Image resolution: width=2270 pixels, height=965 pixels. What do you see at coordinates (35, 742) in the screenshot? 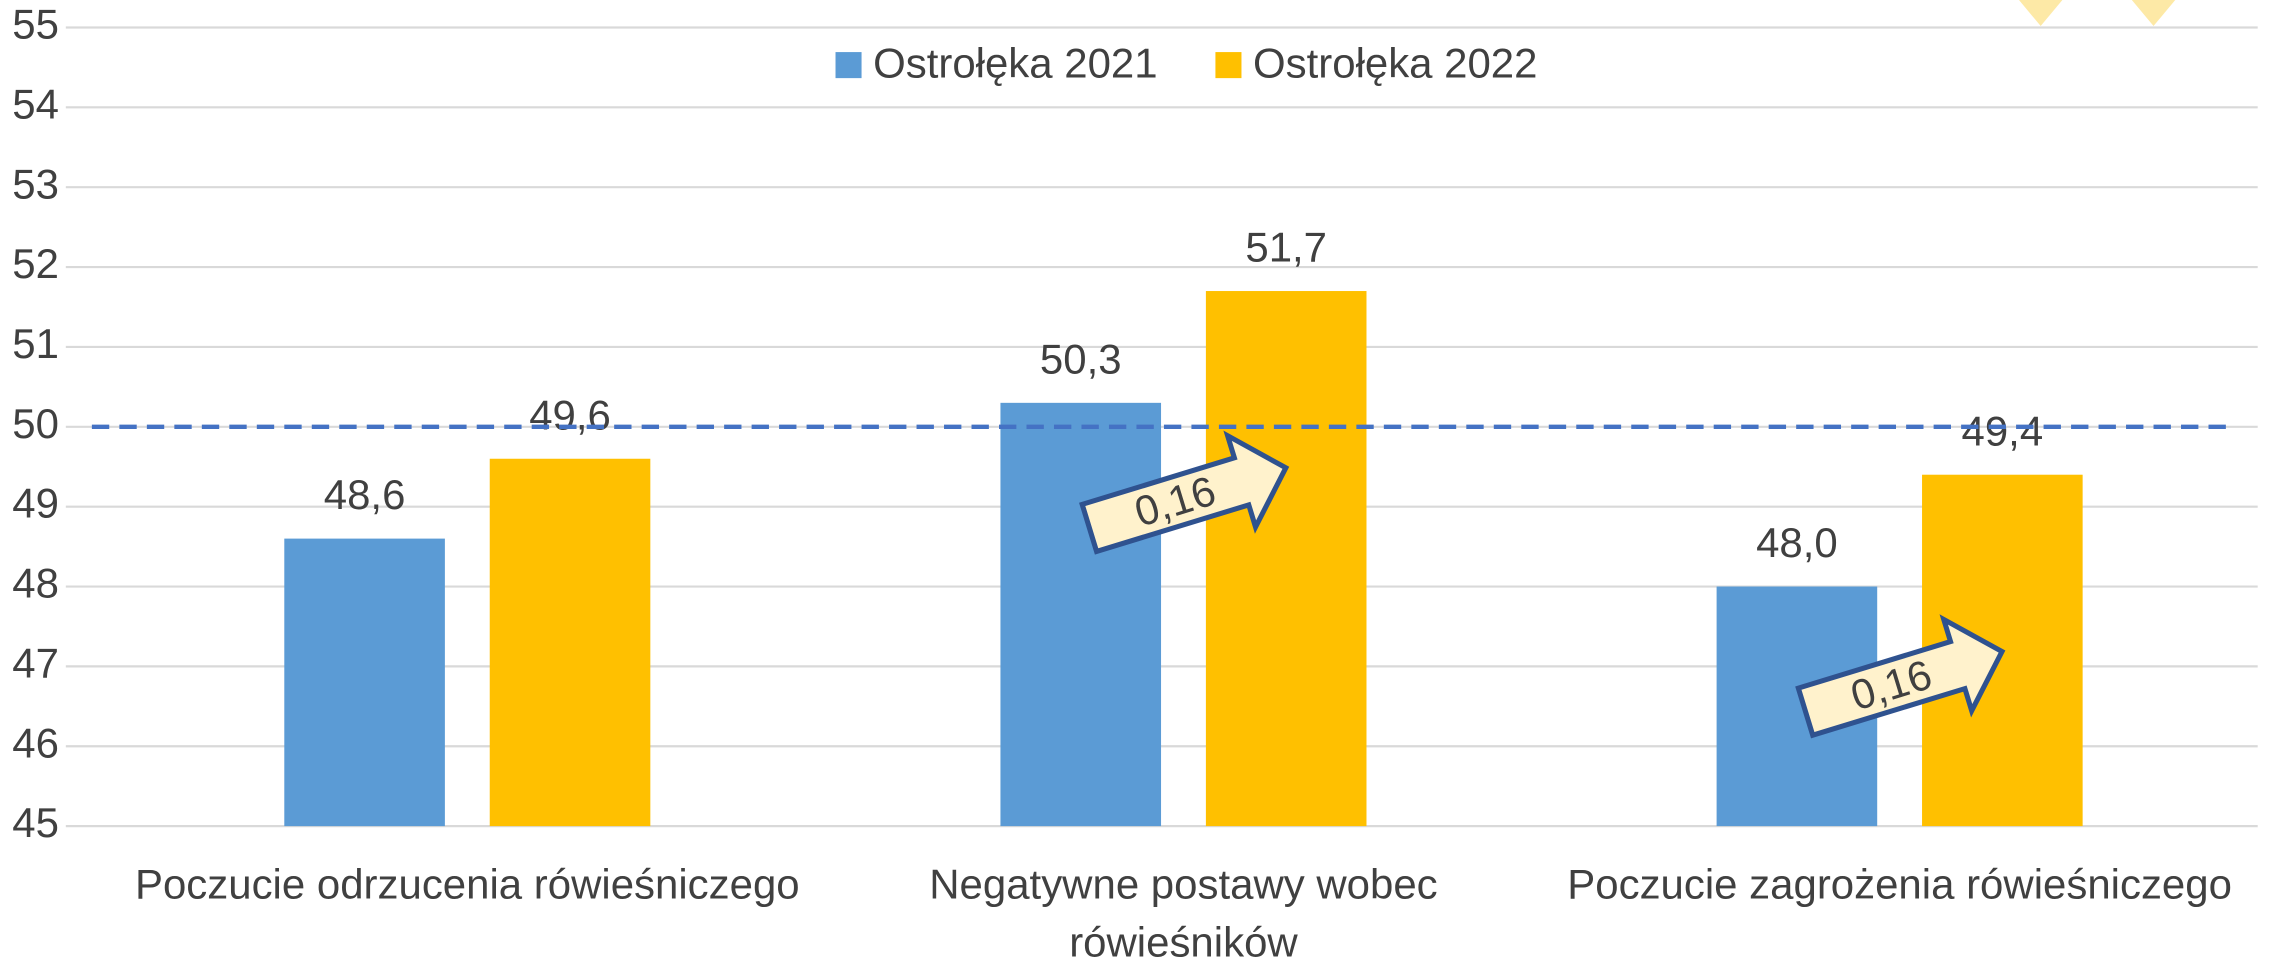
I see `y-tick-label: 46` at bounding box center [35, 742].